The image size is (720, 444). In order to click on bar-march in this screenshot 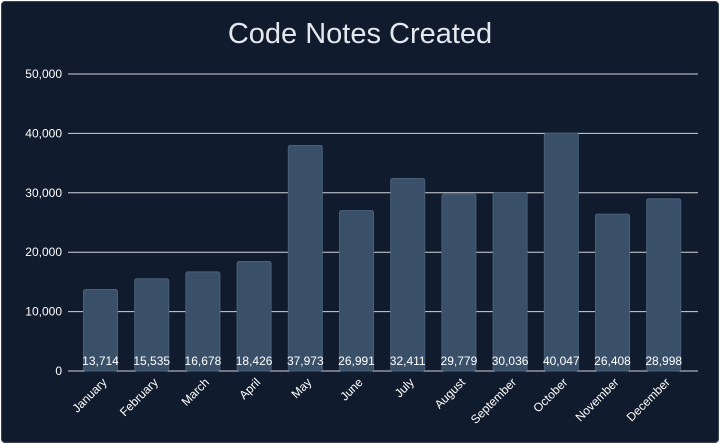, I will do `click(203, 321)`.